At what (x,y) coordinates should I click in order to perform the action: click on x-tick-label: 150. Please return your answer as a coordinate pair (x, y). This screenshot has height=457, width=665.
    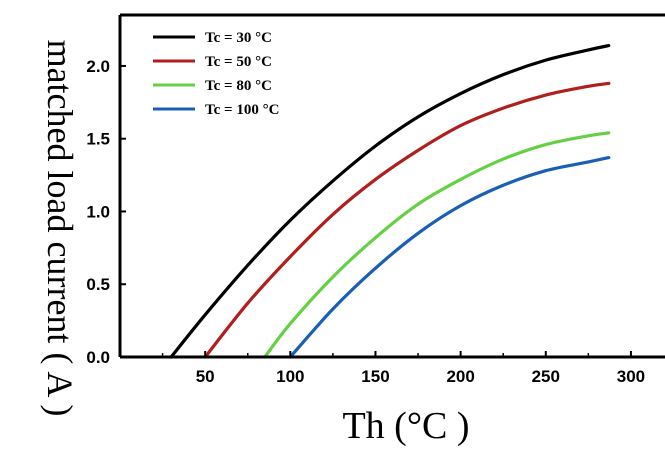
    Looking at the image, I should click on (375, 376).